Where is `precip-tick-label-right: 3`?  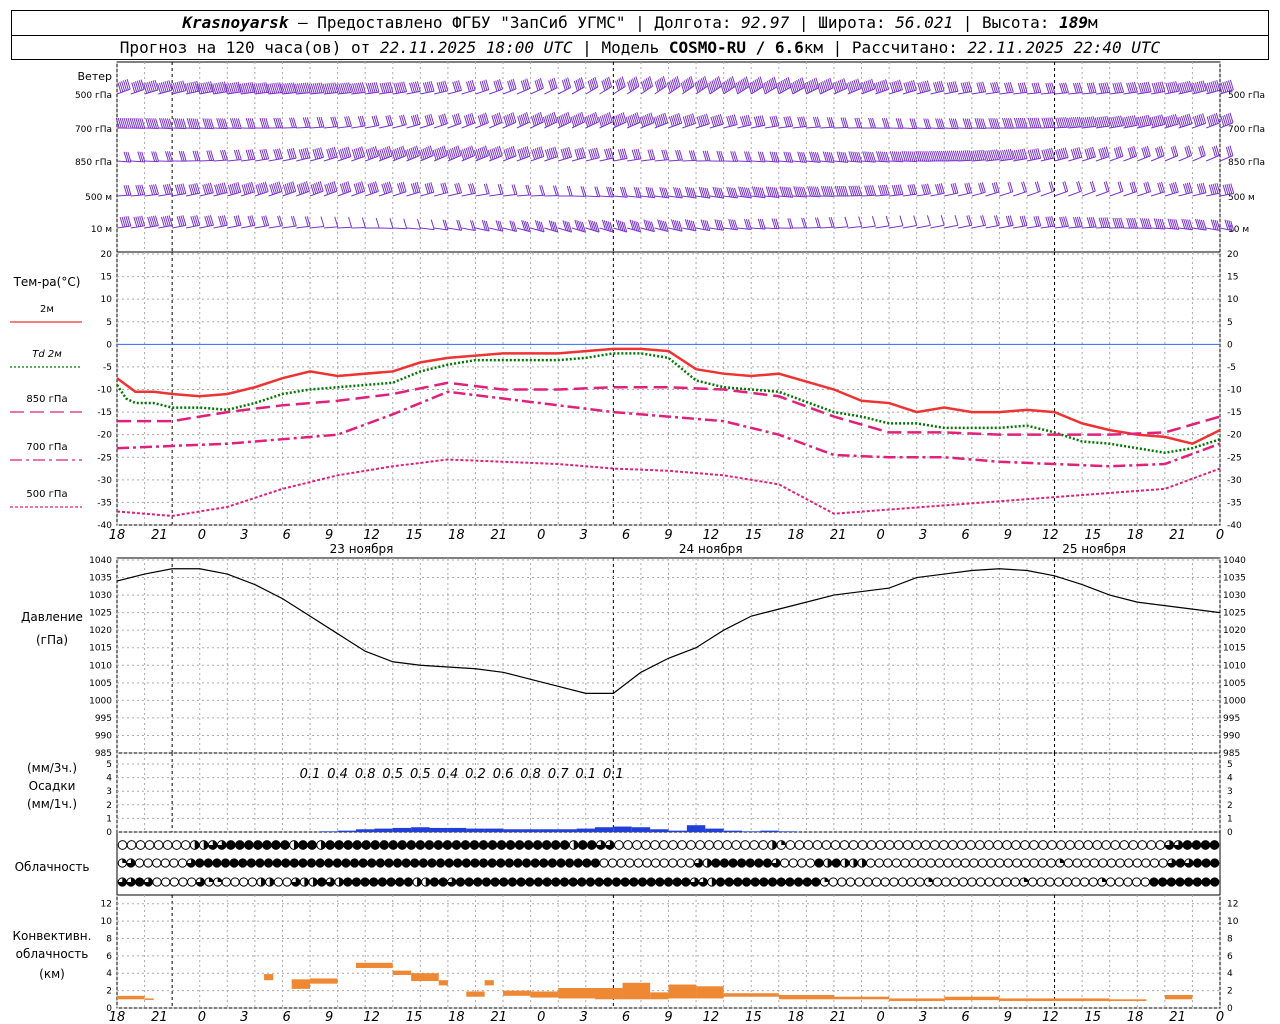
precip-tick-label-right: 3 is located at coordinates (1230, 792).